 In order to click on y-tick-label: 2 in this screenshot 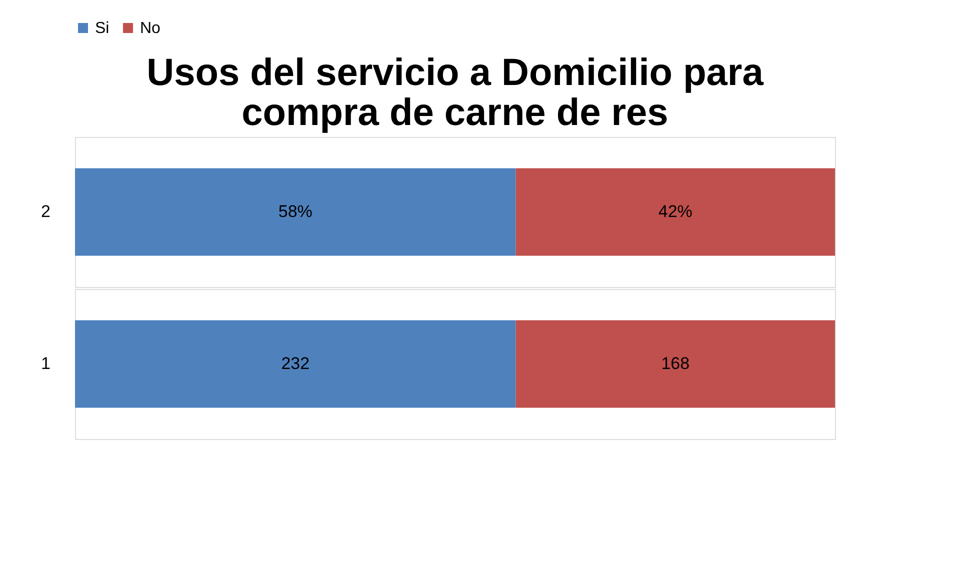, I will do `click(45, 211)`.